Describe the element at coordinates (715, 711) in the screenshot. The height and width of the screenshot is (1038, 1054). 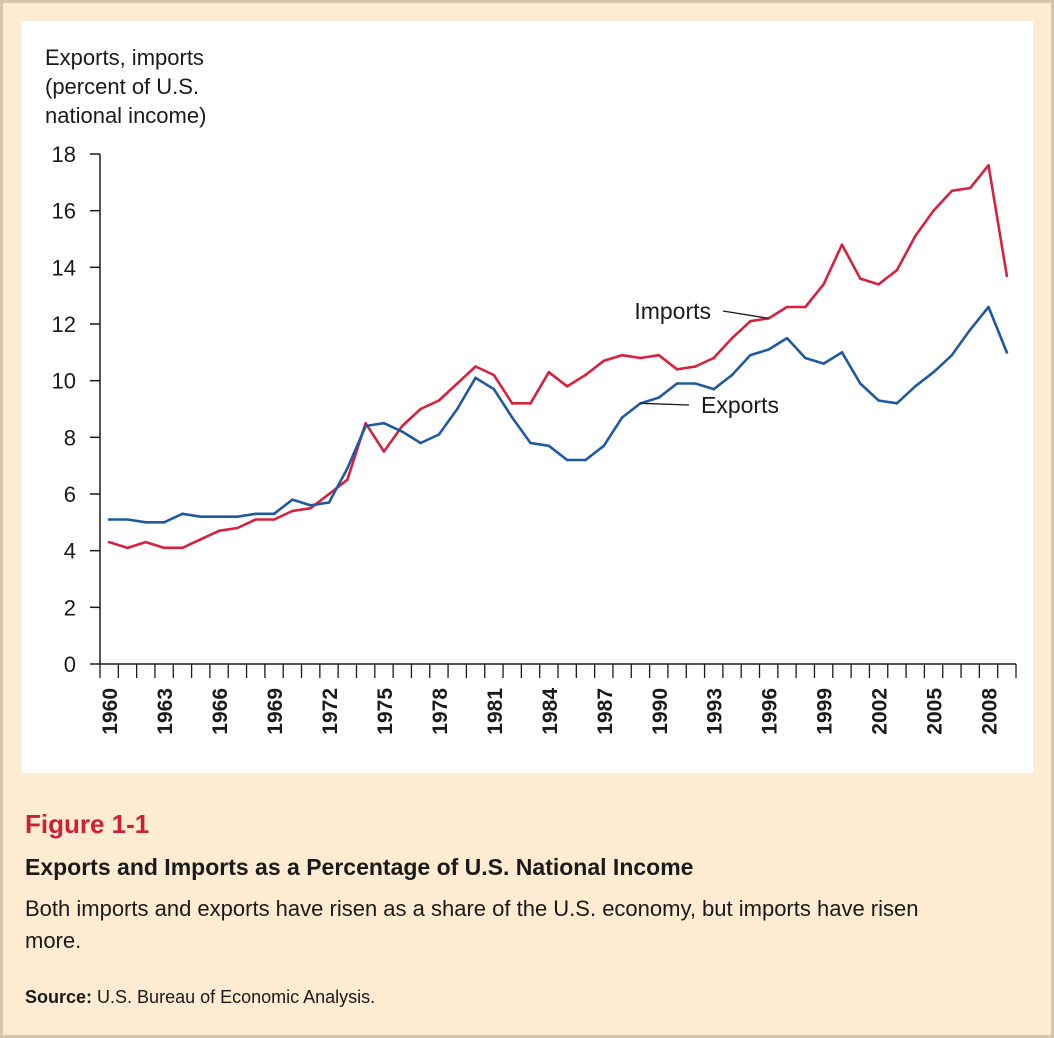
I see `x-tick-label: 1993` at that location.